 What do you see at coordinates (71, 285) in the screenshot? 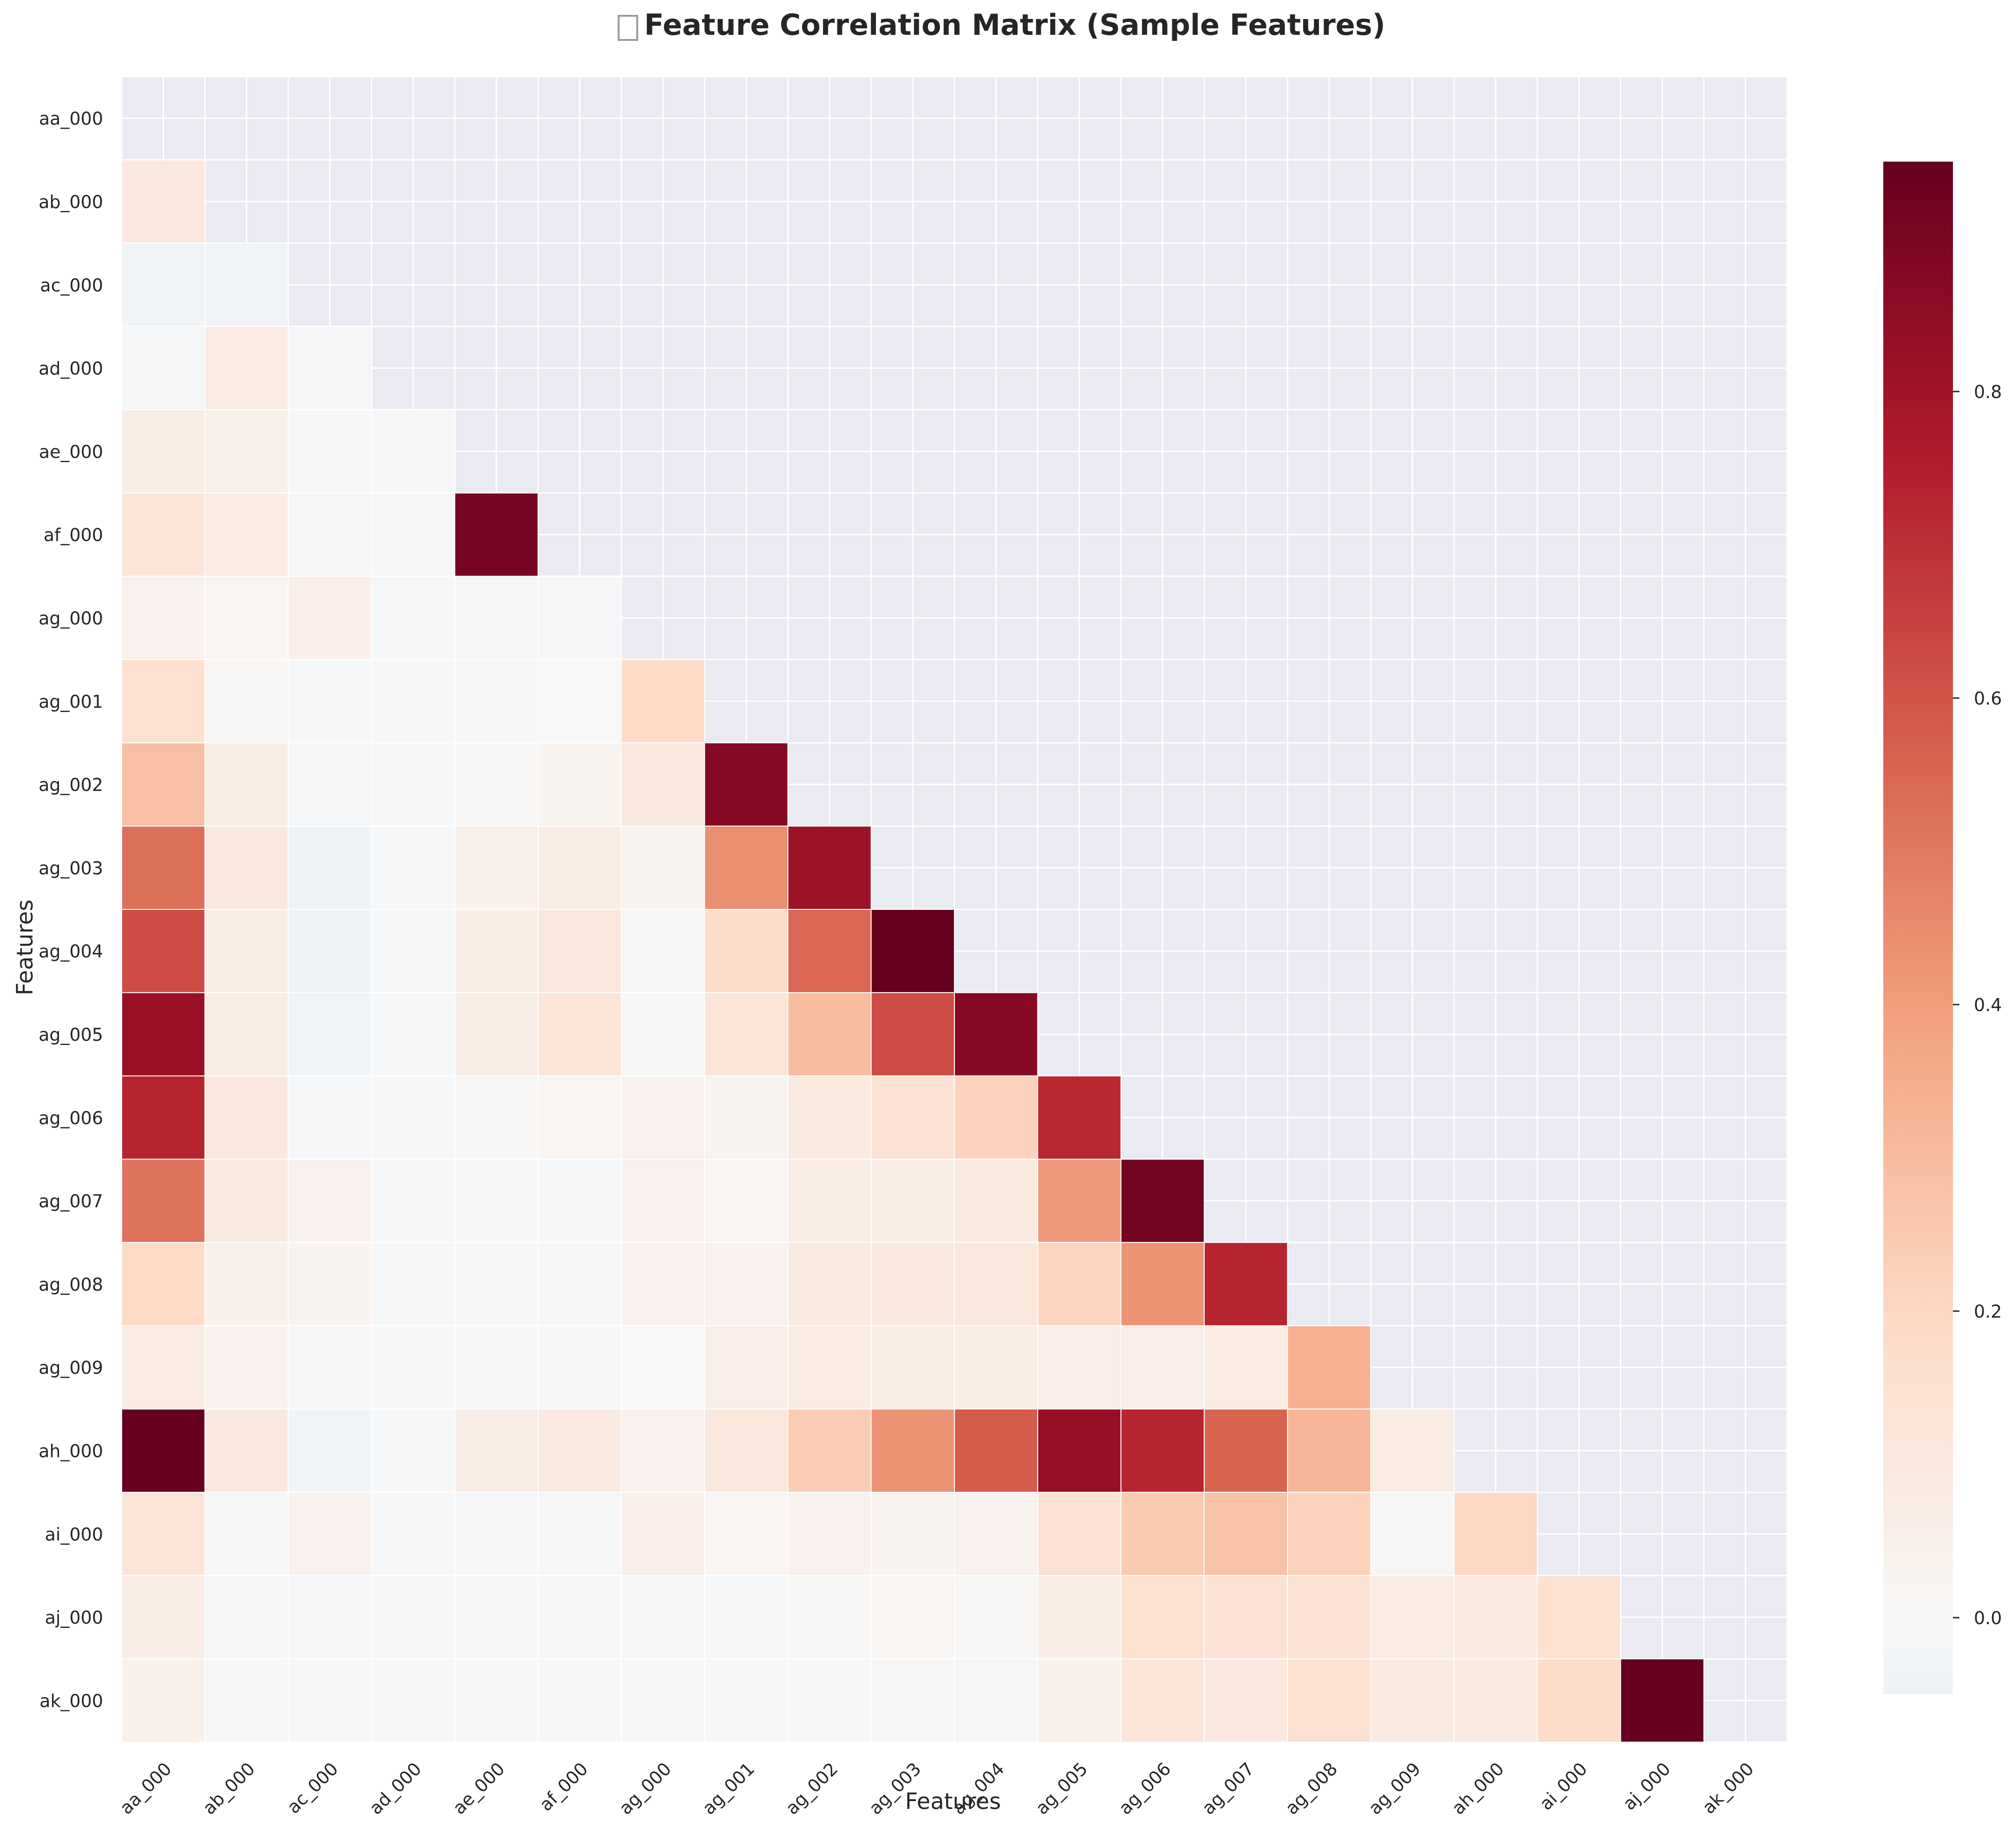
I see `y-tick-label: ac_000` at bounding box center [71, 285].